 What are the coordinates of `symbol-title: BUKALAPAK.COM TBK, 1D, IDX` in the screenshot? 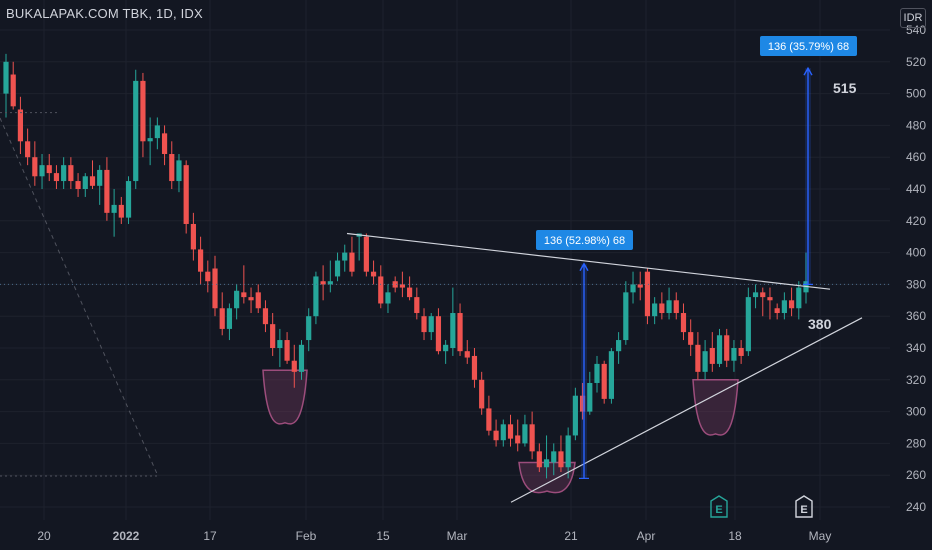 It's located at (104, 13).